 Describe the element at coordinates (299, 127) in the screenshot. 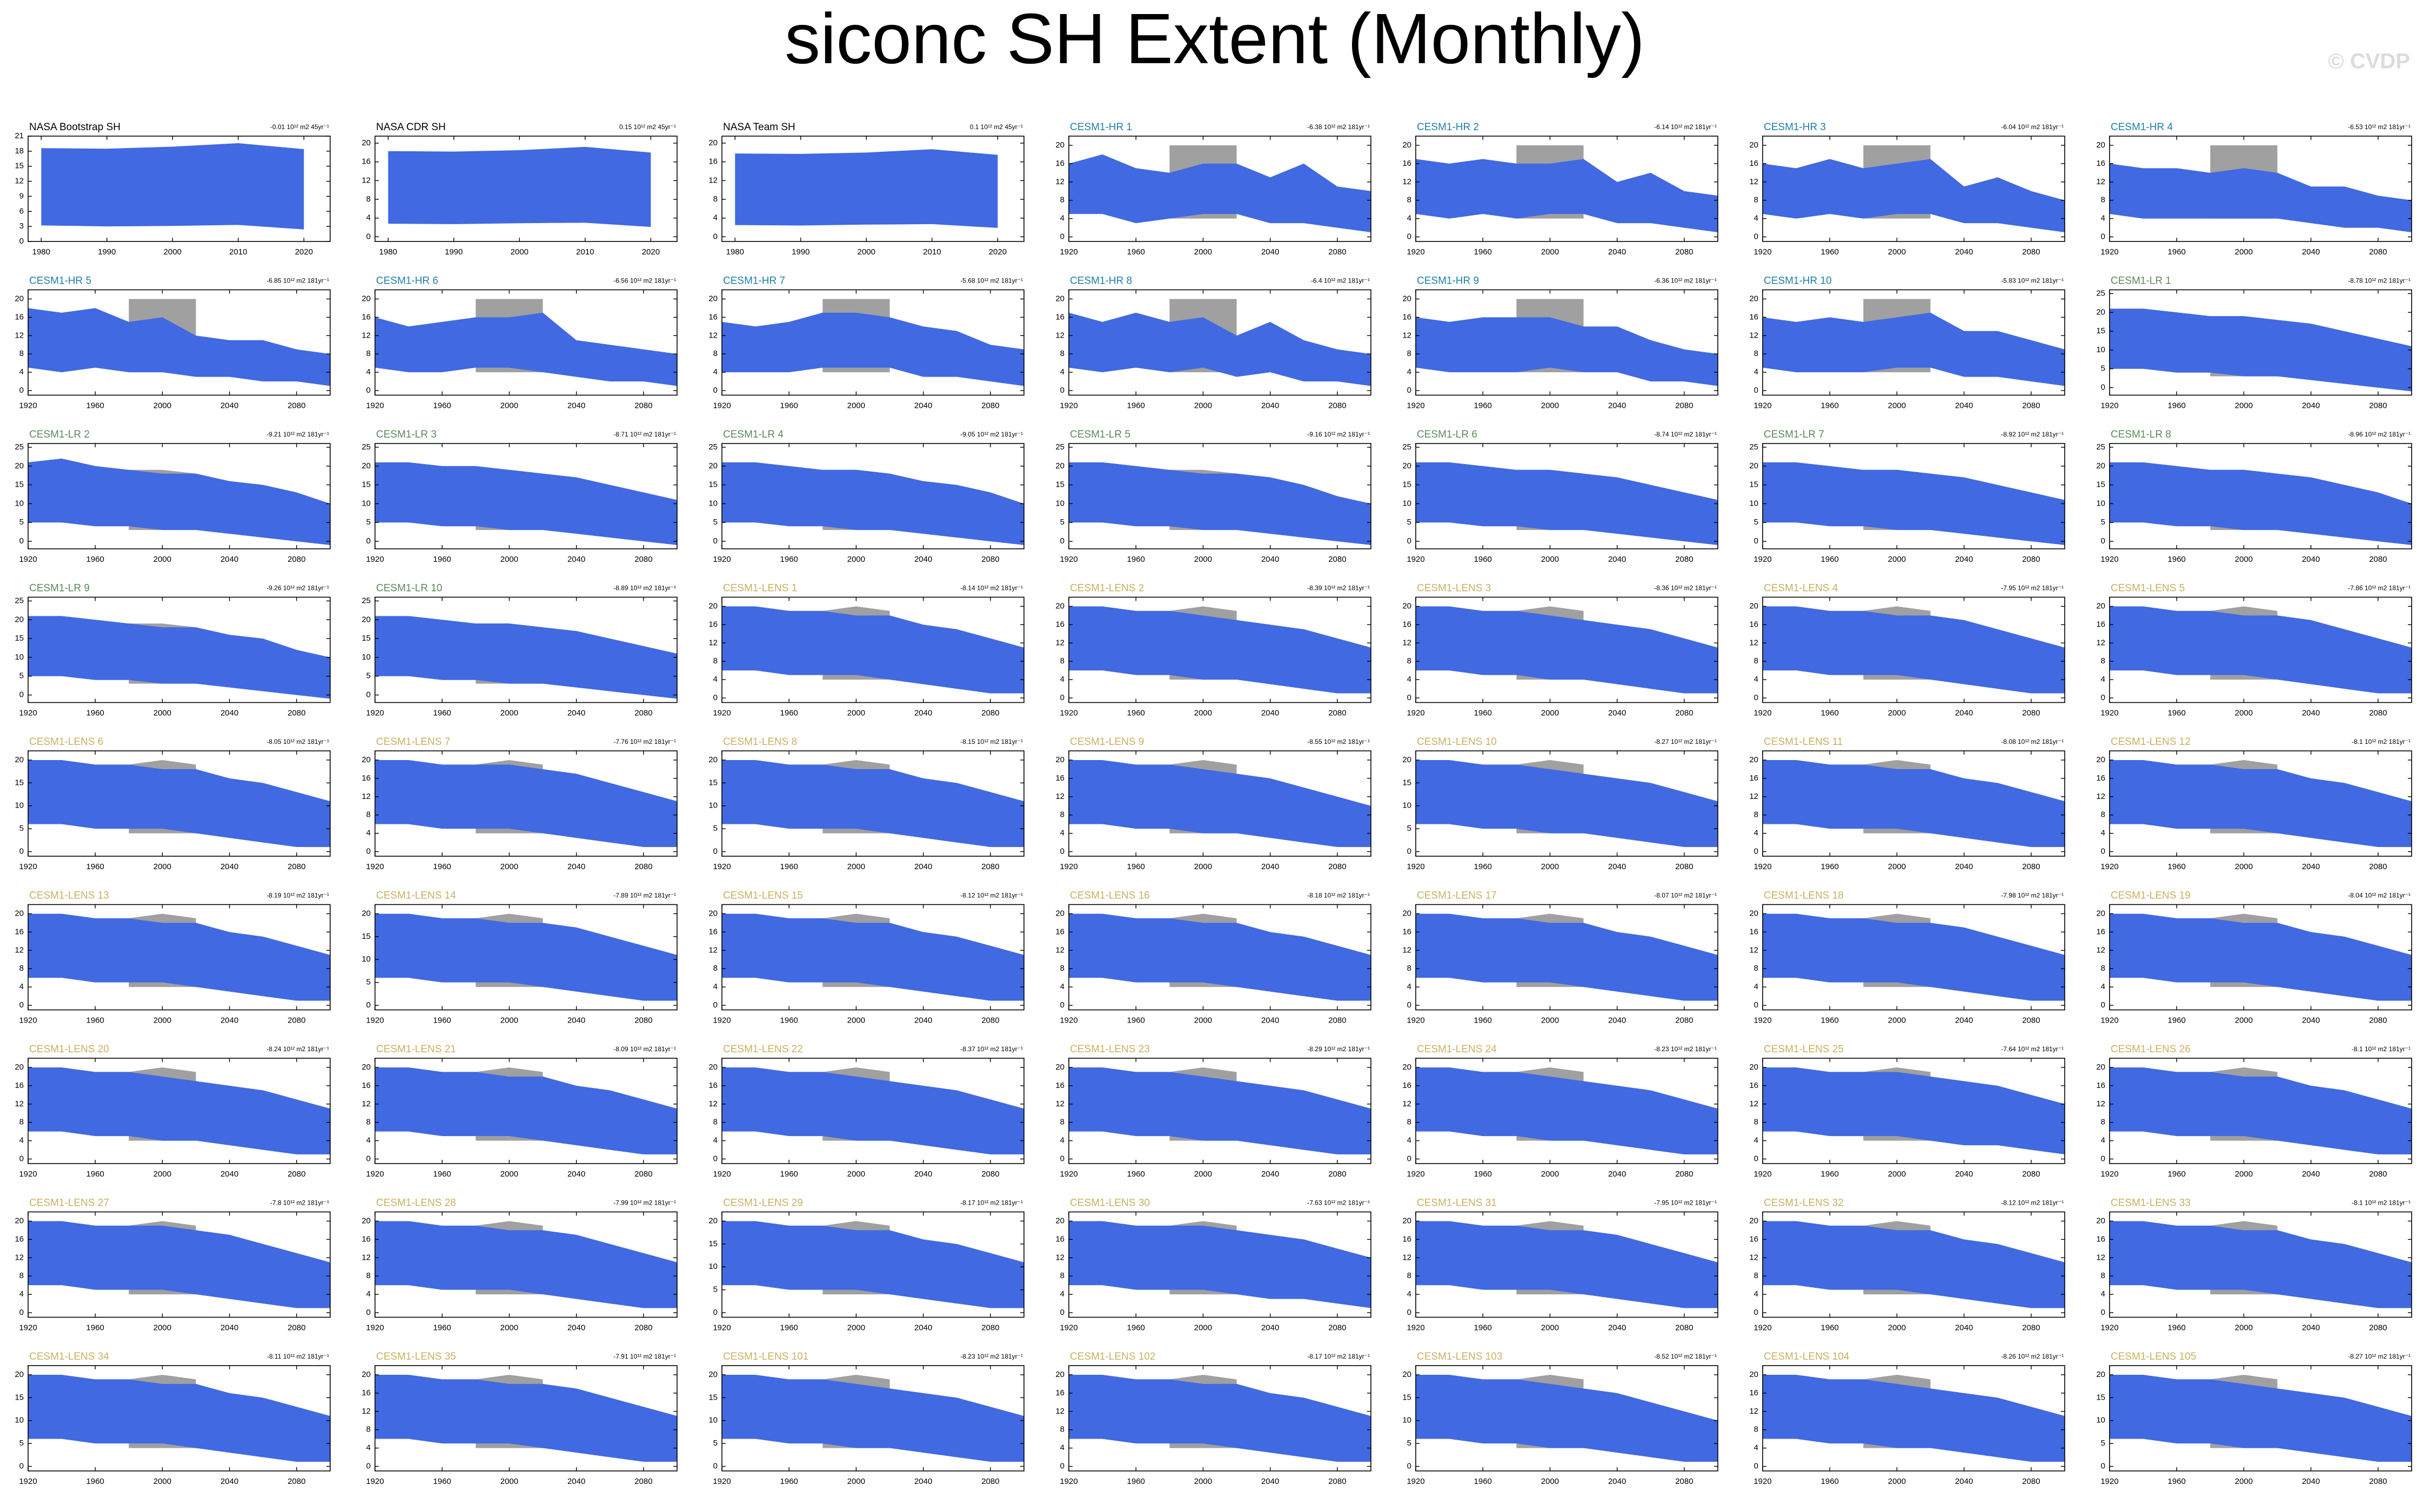

I see `trend-label: -0.01 10¹² m2 45yr⁻¹` at that location.